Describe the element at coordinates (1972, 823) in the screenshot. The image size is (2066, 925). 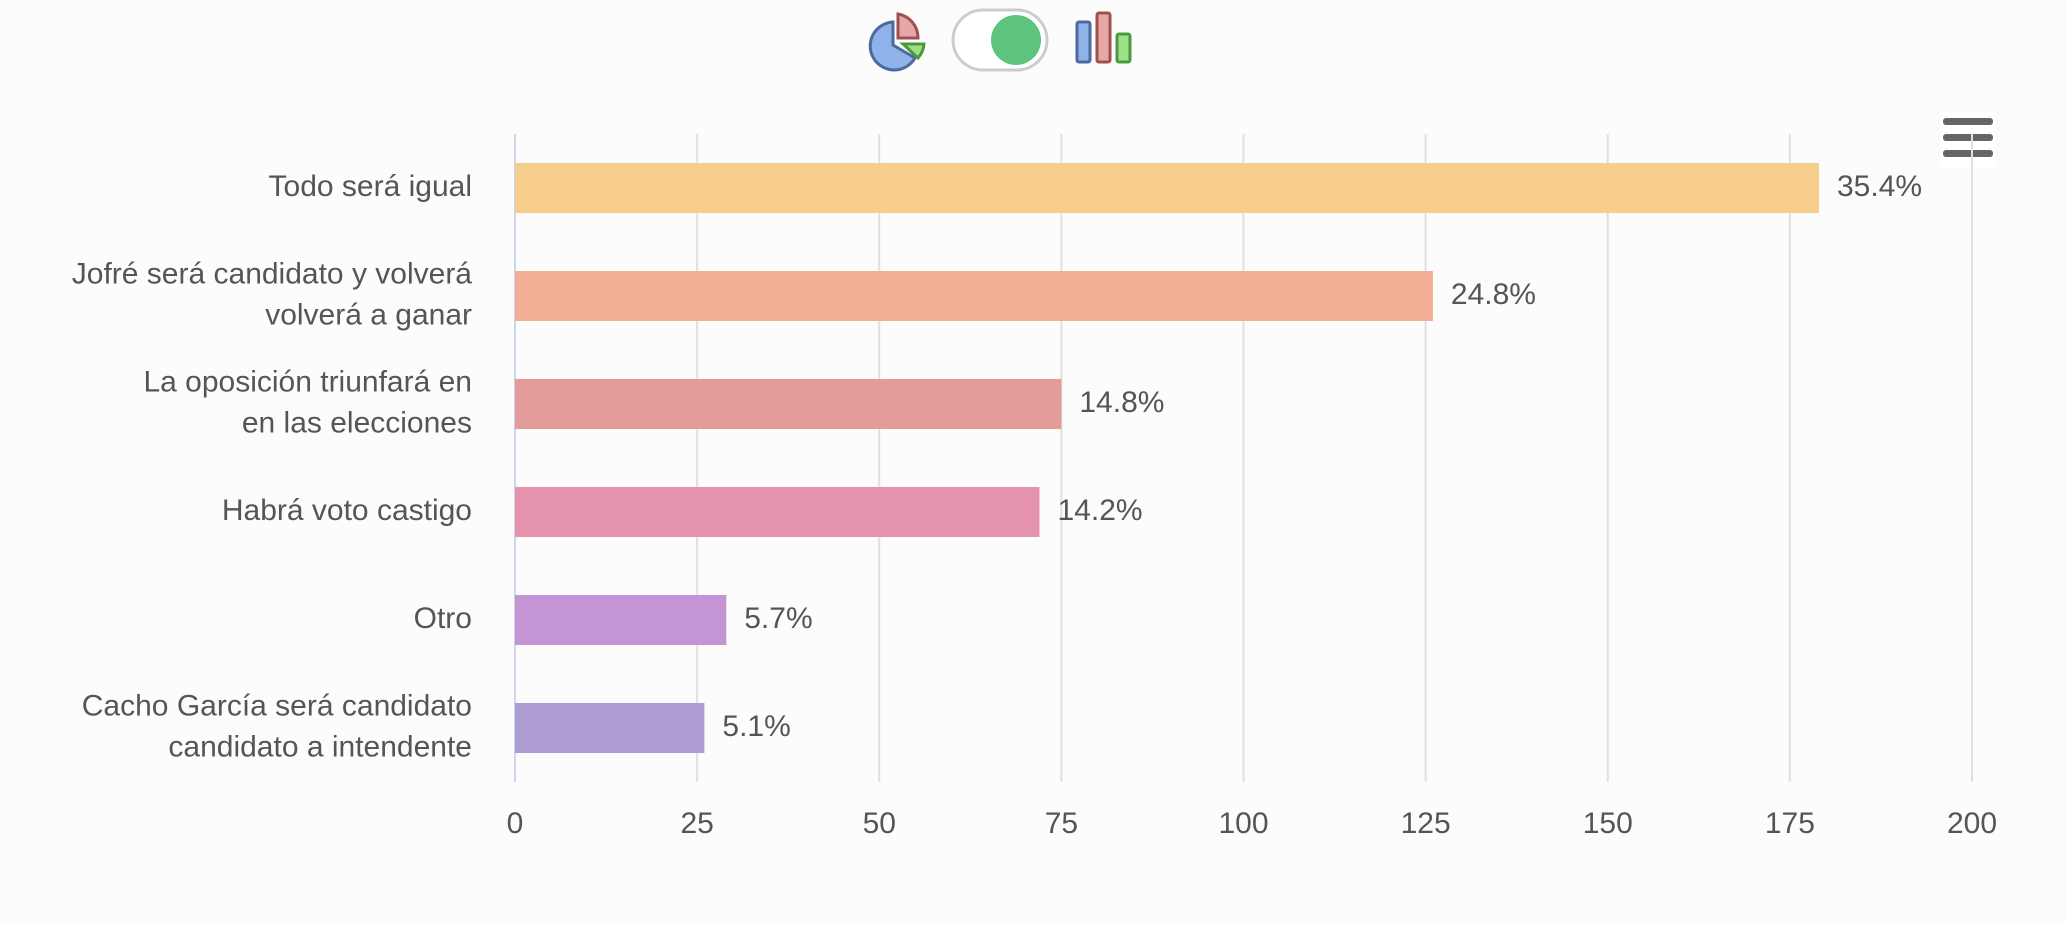
I see `x-tick-label: 200` at that location.